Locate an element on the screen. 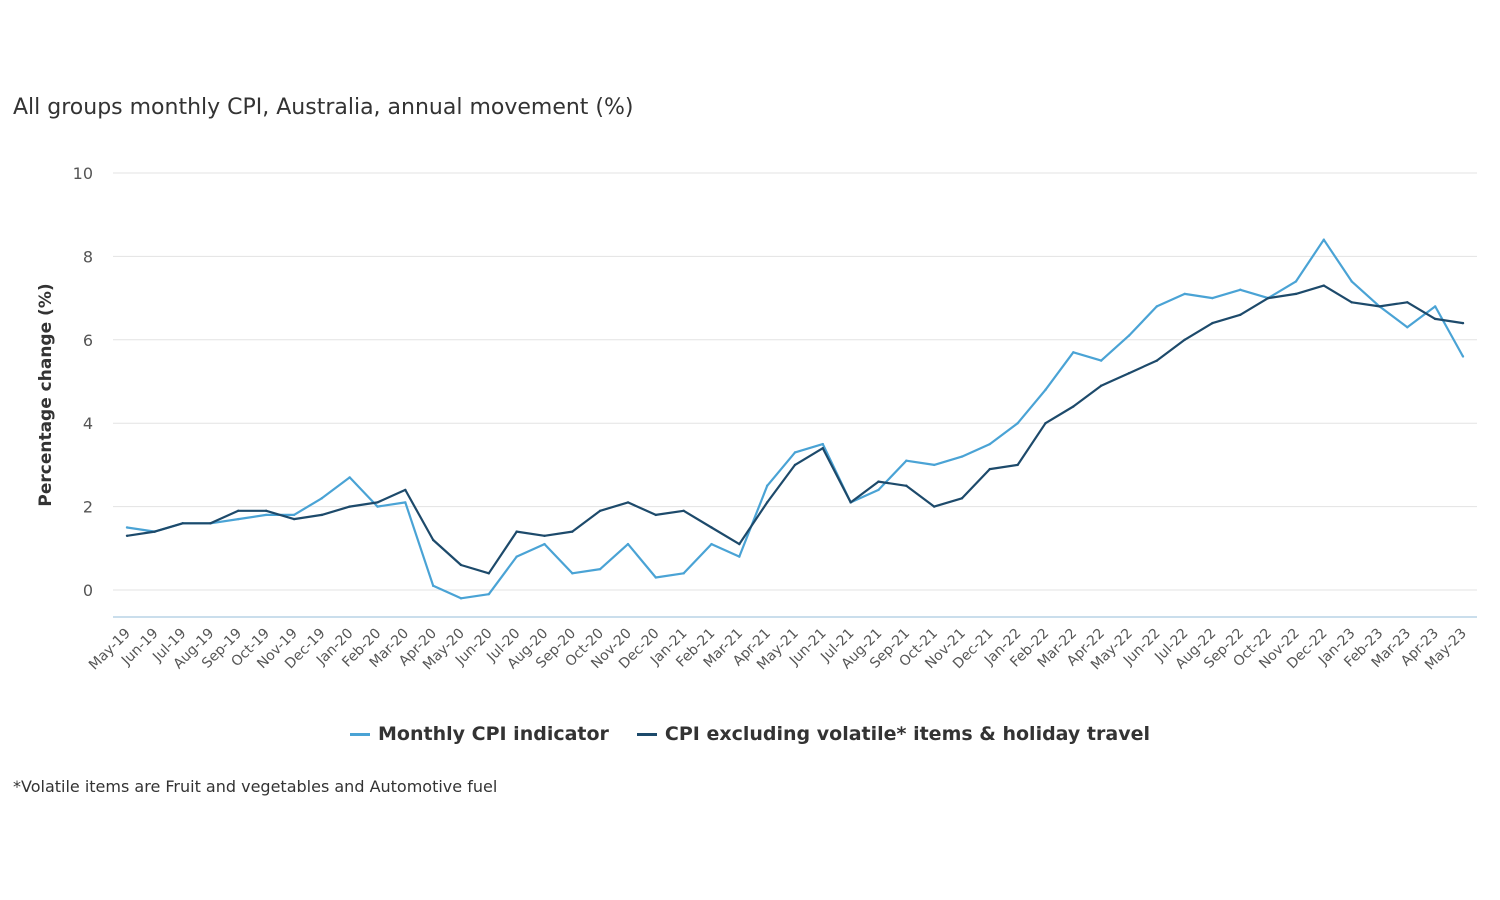 The image size is (1500, 900). y-tick-label: 6 is located at coordinates (88, 340).